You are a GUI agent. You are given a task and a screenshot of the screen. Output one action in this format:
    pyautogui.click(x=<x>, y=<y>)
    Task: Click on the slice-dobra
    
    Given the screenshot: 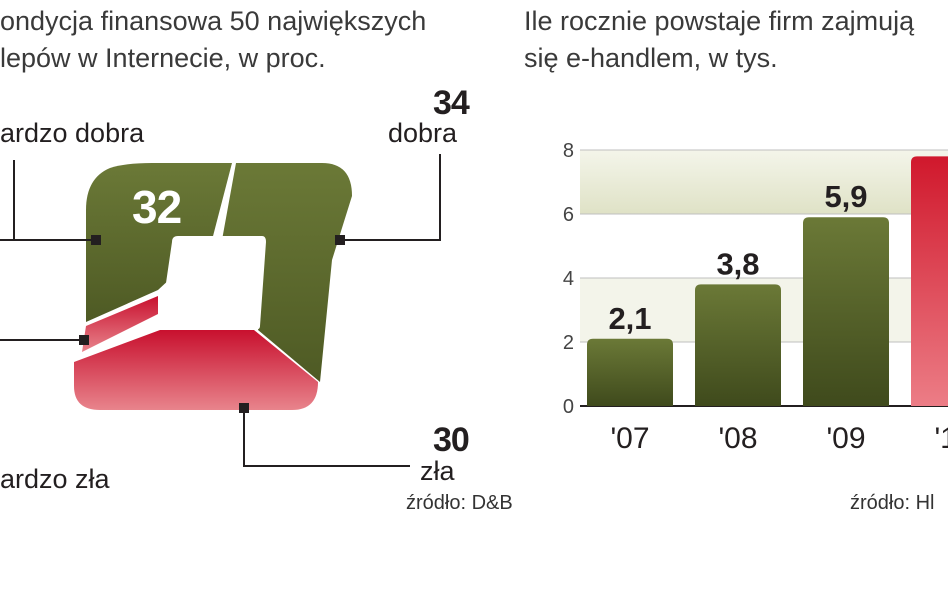 What is the action you would take?
    pyautogui.click(x=287, y=272)
    